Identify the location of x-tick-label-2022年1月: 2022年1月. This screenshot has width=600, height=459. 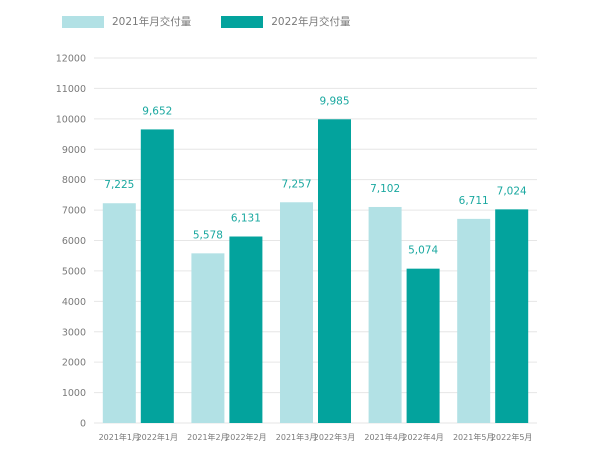
(157, 437).